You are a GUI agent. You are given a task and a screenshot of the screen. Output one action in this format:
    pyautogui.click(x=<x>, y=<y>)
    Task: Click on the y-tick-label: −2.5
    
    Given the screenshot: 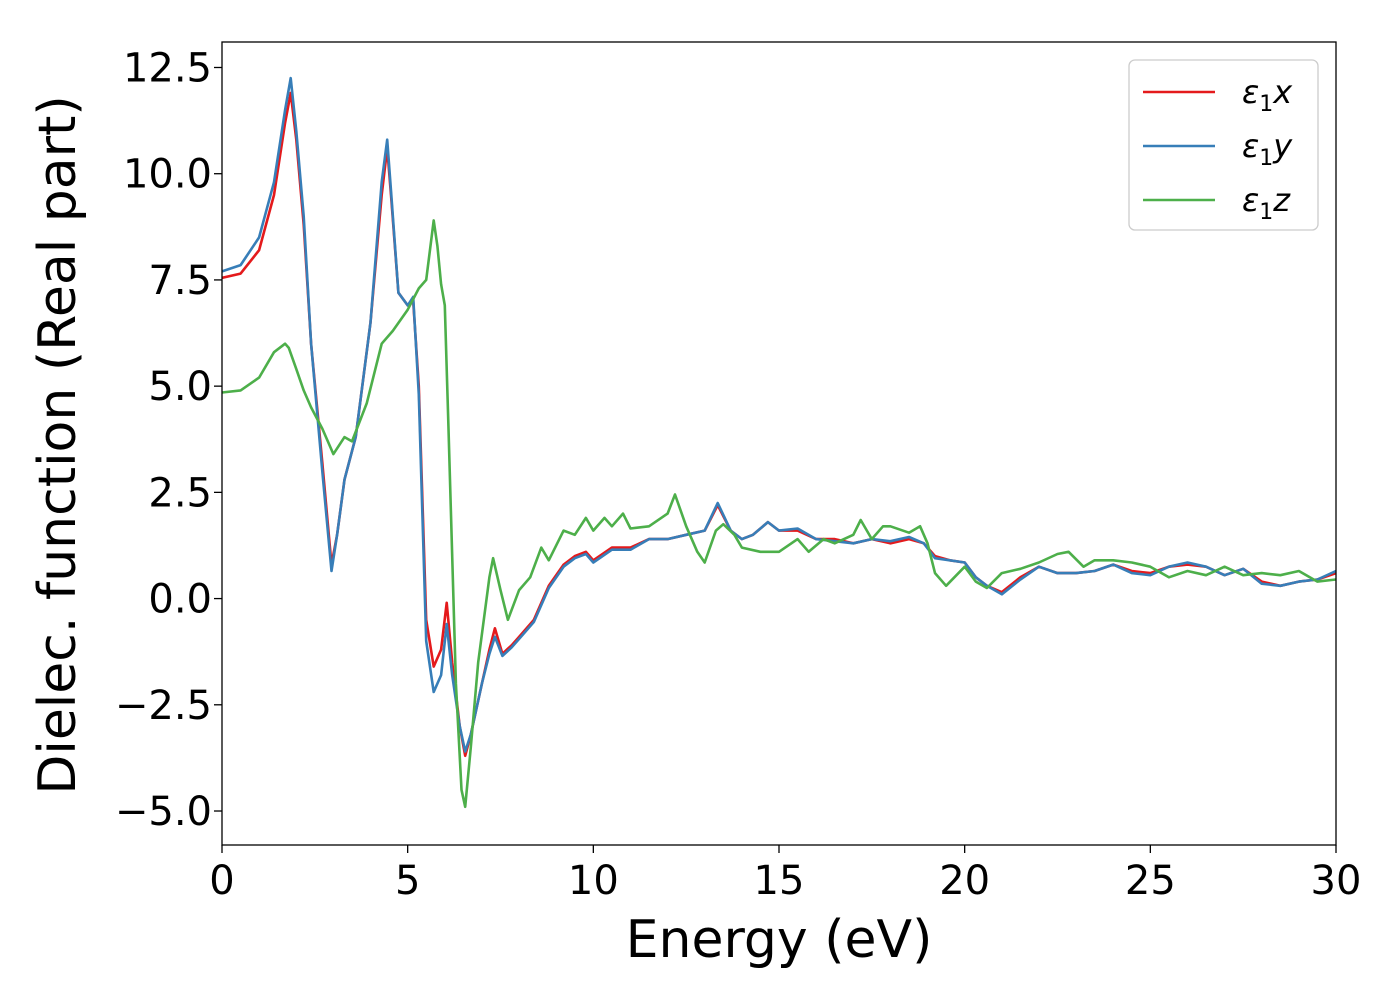 What is the action you would take?
    pyautogui.click(x=163, y=706)
    